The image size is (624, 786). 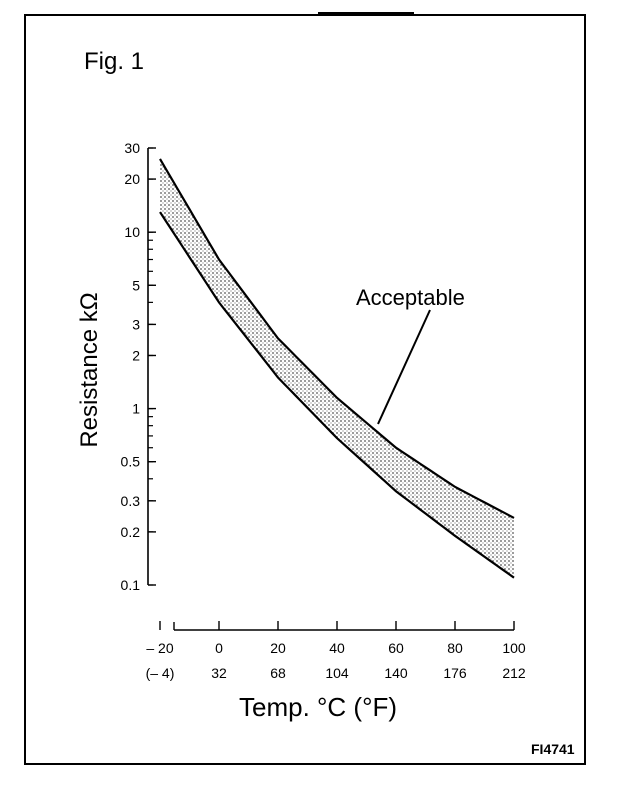 What do you see at coordinates (136, 355) in the screenshot?
I see `y-tick-label: 2` at bounding box center [136, 355].